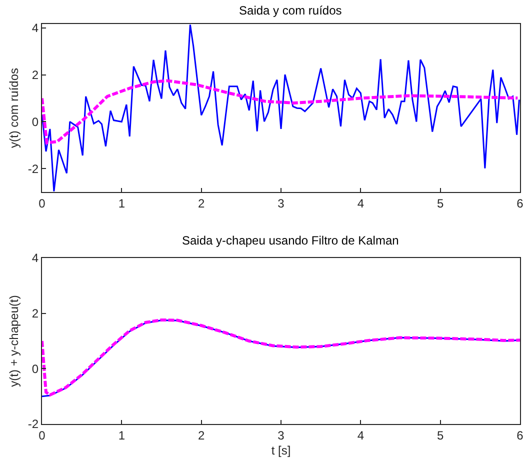 This screenshot has width=528, height=467. What do you see at coordinates (14, 341) in the screenshot?
I see `y-axis-title: y(t) + y-chapeu(t)` at bounding box center [14, 341].